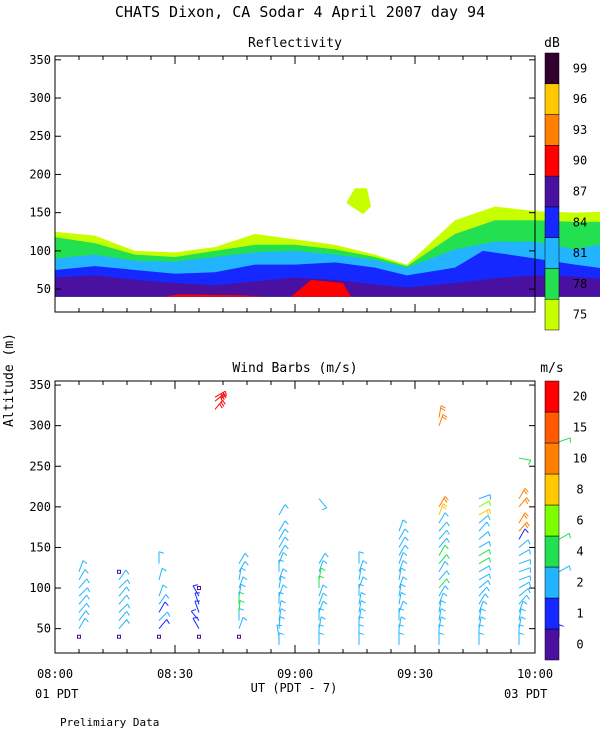 This screenshot has width=600, height=750. Describe the element at coordinates (580, 284) in the screenshot. I see `reflectivity-colorbar-label: 78` at that location.